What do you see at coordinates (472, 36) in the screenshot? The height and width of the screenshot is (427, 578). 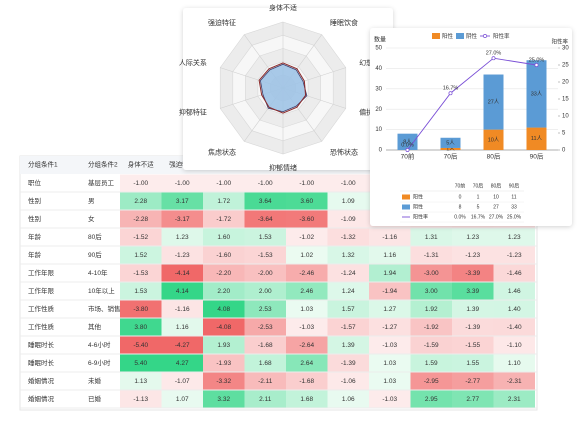 I see `legend-label: 阴性` at bounding box center [472, 36].